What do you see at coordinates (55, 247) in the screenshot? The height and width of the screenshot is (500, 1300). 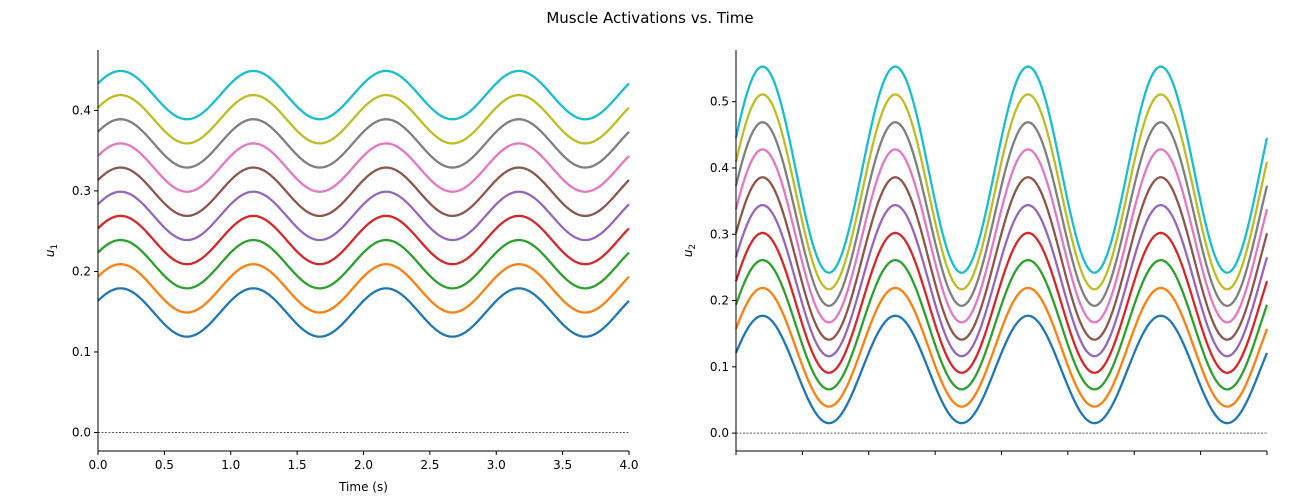 I see `y-axis-label-subscript: 1` at bounding box center [55, 247].